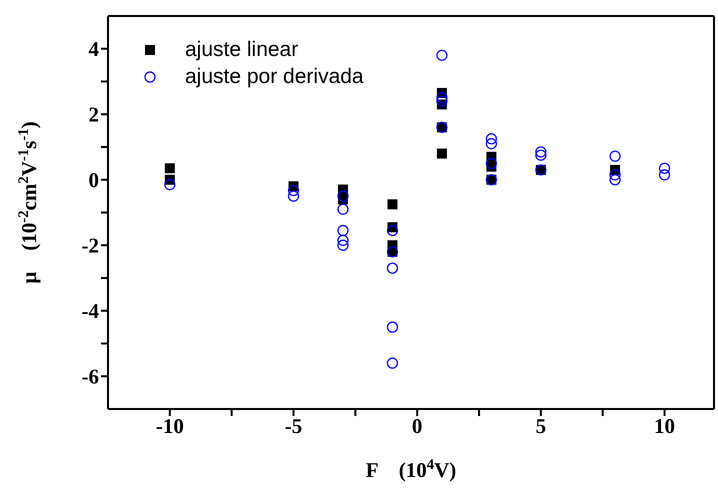 This screenshot has width=718, height=489. What do you see at coordinates (94, 49) in the screenshot?
I see `y-tick-label: 4` at bounding box center [94, 49].